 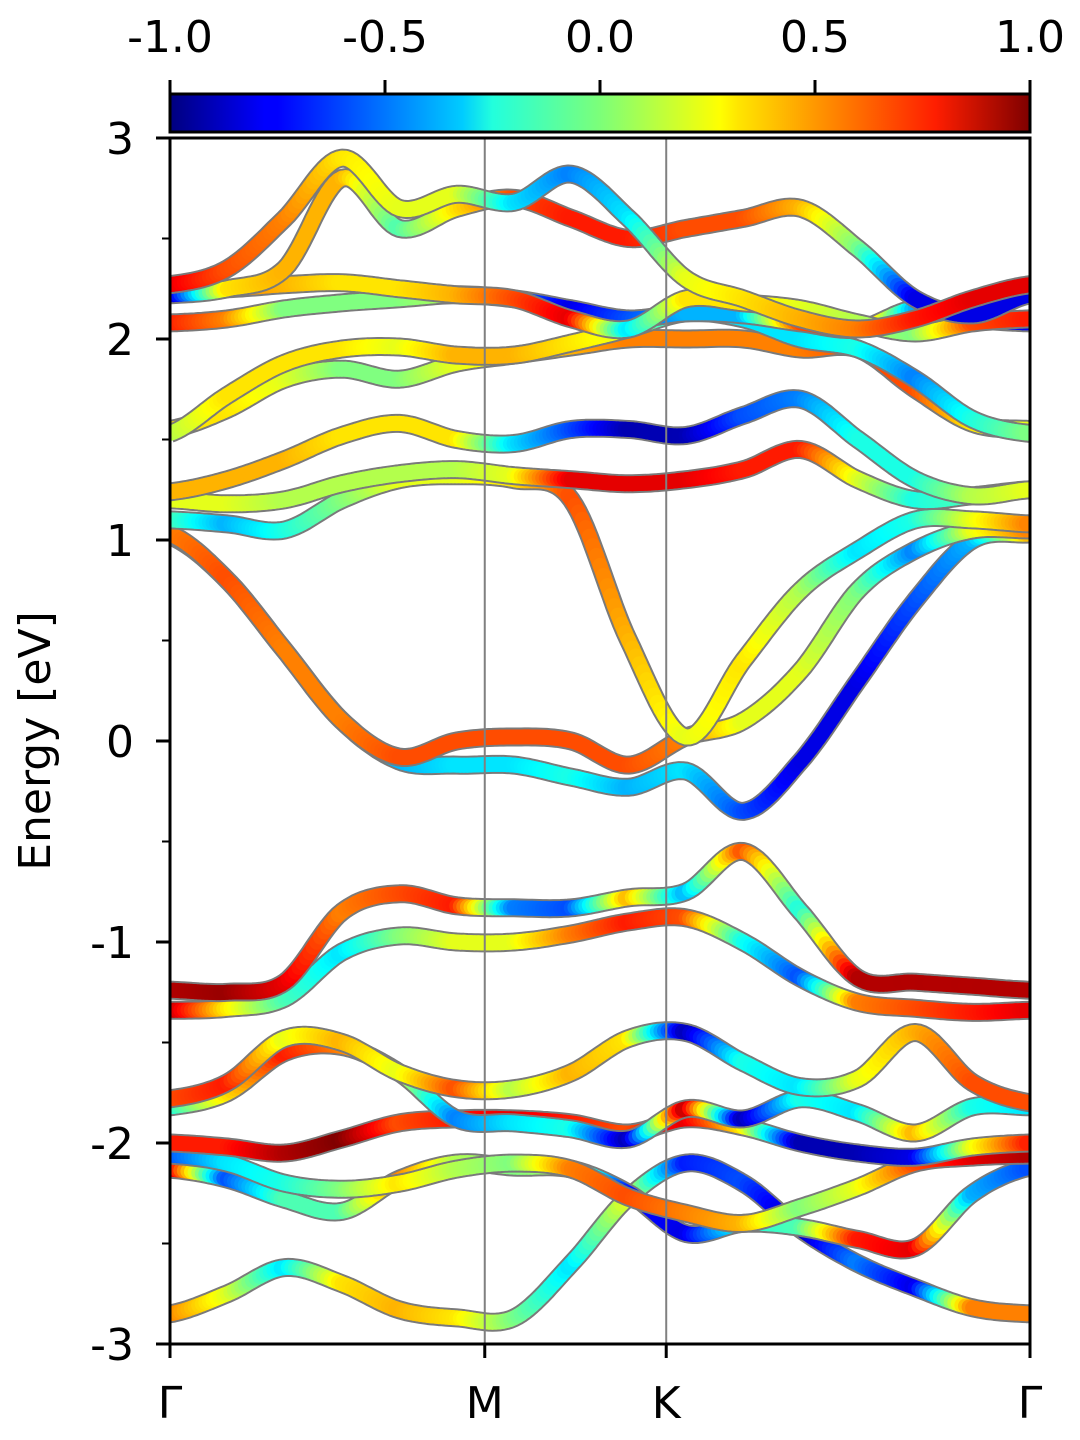 I want to click on colorbar-tick-label: 0.0, so click(x=600, y=37).